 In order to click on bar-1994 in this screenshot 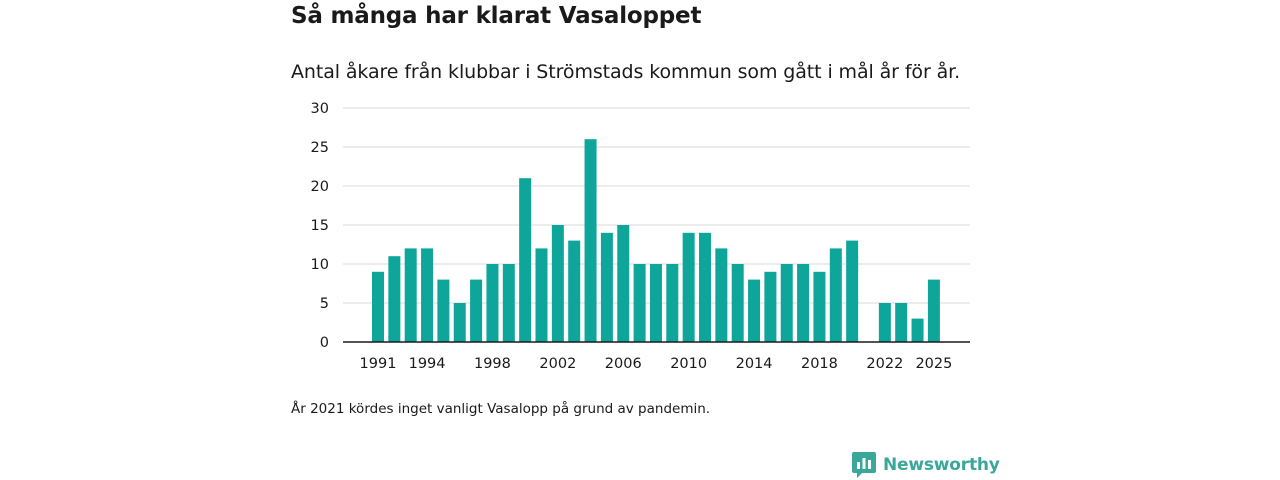, I will do `click(427, 295)`.